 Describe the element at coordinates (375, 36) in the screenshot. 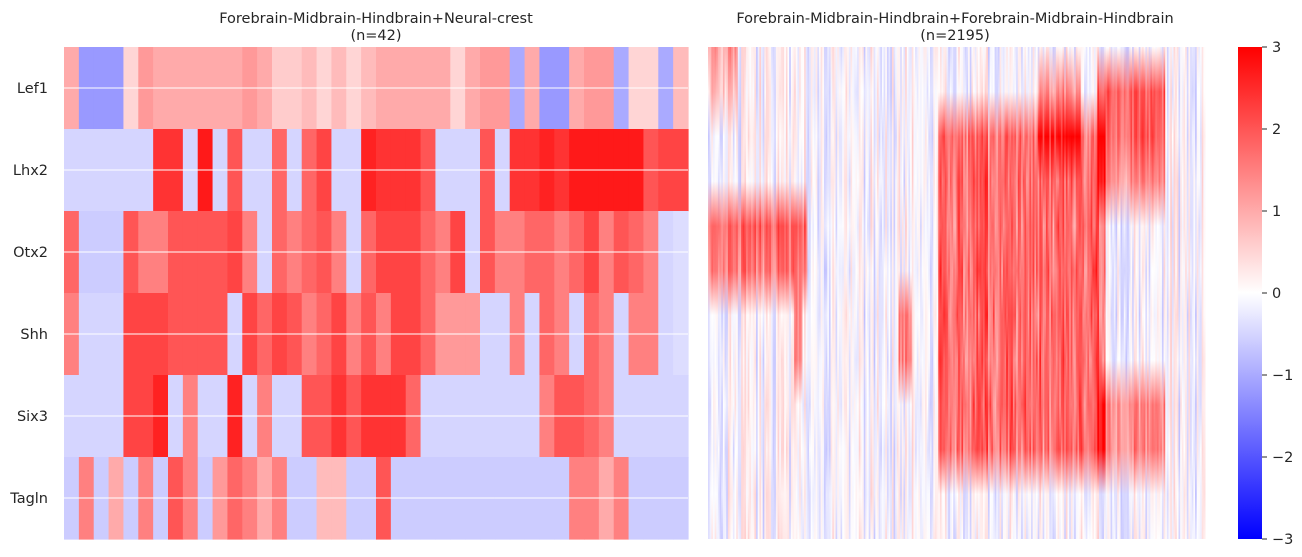

I see `heatmap-left-subtitle: (n=42)` at that location.